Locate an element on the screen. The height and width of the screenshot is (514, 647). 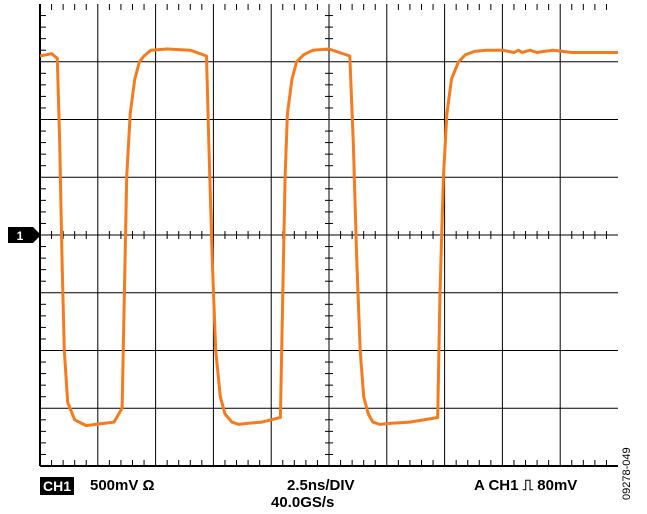
channel-badge: CH1 is located at coordinates (57, 486).